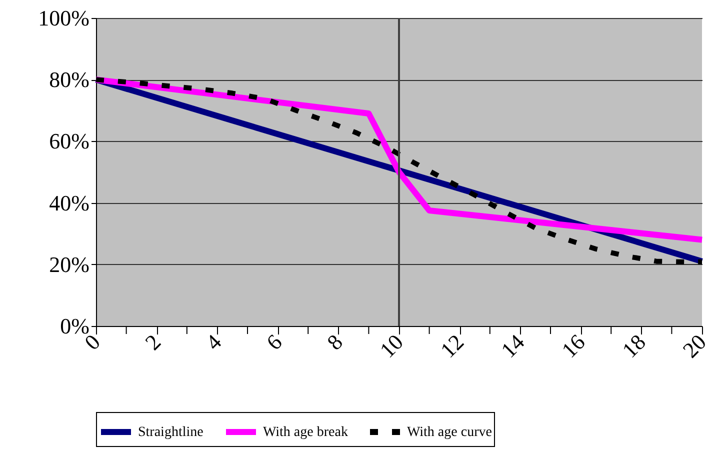  Describe the element at coordinates (449, 432) in the screenshot. I see `legend-label: With age curve` at that location.